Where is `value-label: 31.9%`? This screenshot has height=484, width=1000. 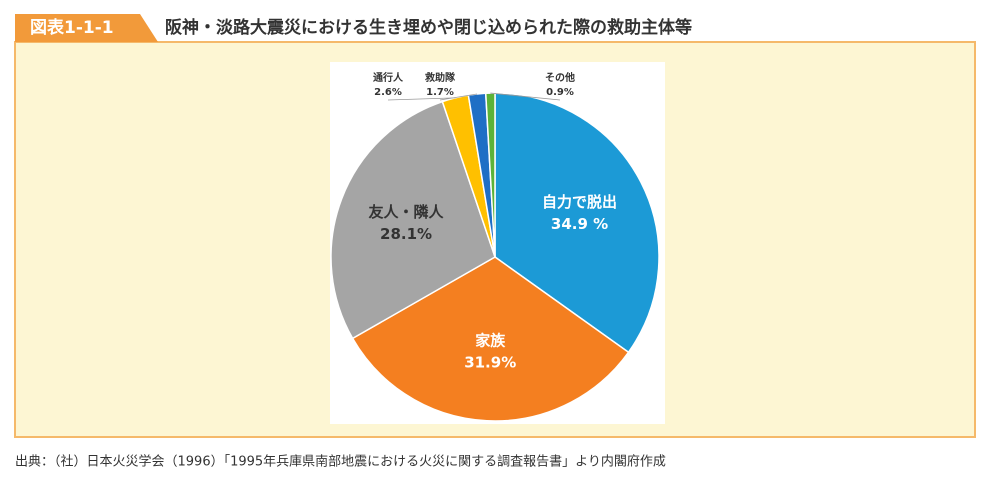
value-label: 31.9% is located at coordinates (490, 363).